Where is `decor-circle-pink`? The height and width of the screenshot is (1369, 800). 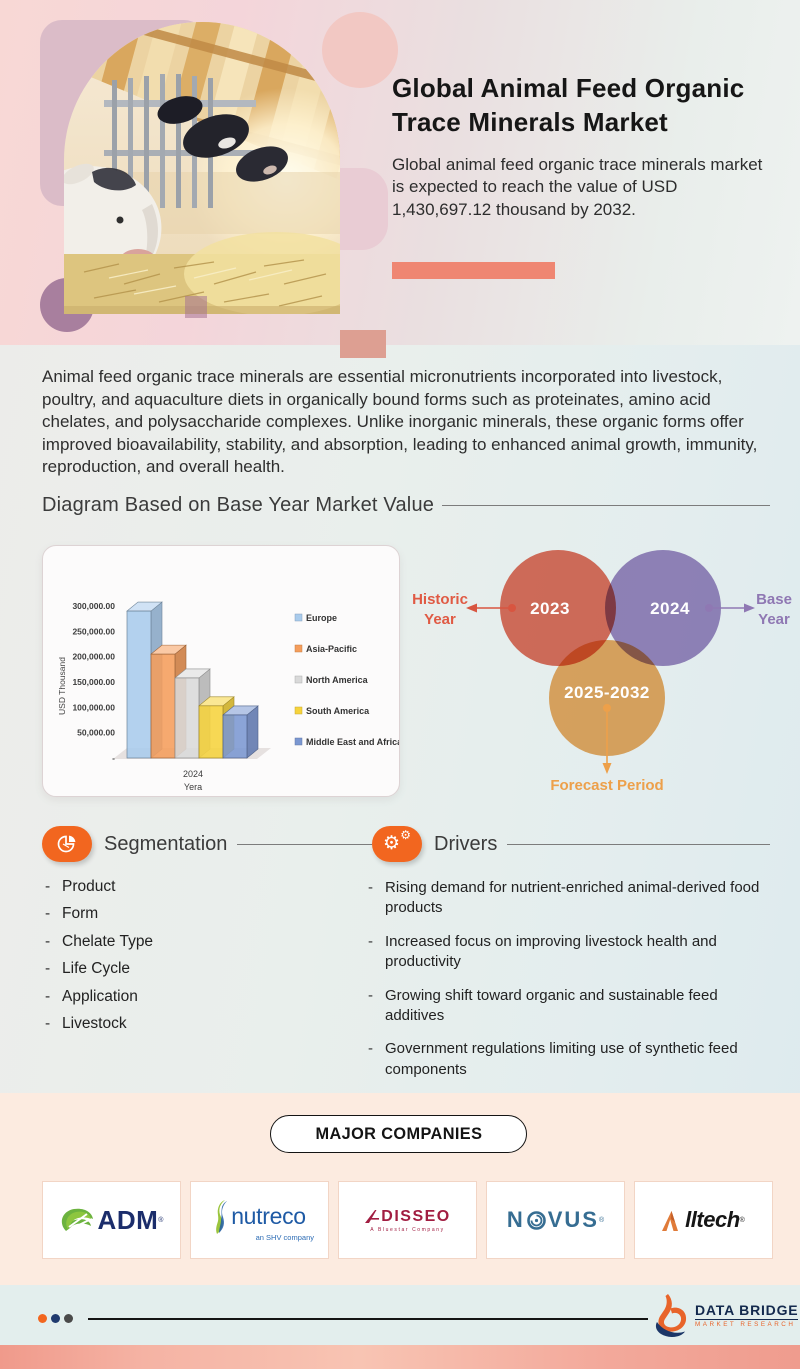
decor-circle-pink is located at coordinates (360, 50).